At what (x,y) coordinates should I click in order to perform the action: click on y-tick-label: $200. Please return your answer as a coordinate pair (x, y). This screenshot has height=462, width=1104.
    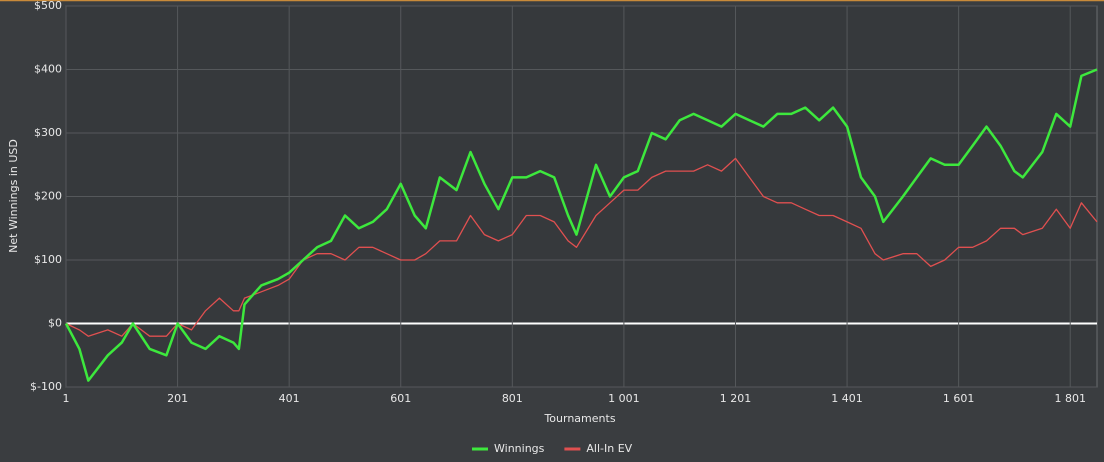
    Looking at the image, I should click on (48, 196).